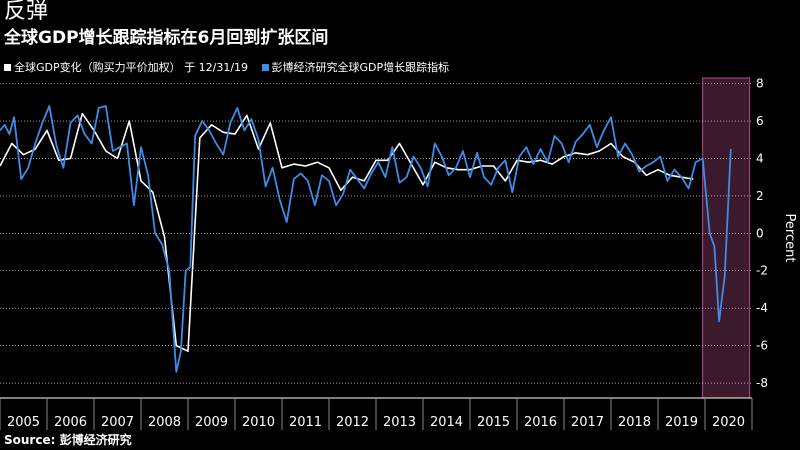 This screenshot has width=800, height=450. I want to click on x-tick-label: 2015, so click(493, 422).